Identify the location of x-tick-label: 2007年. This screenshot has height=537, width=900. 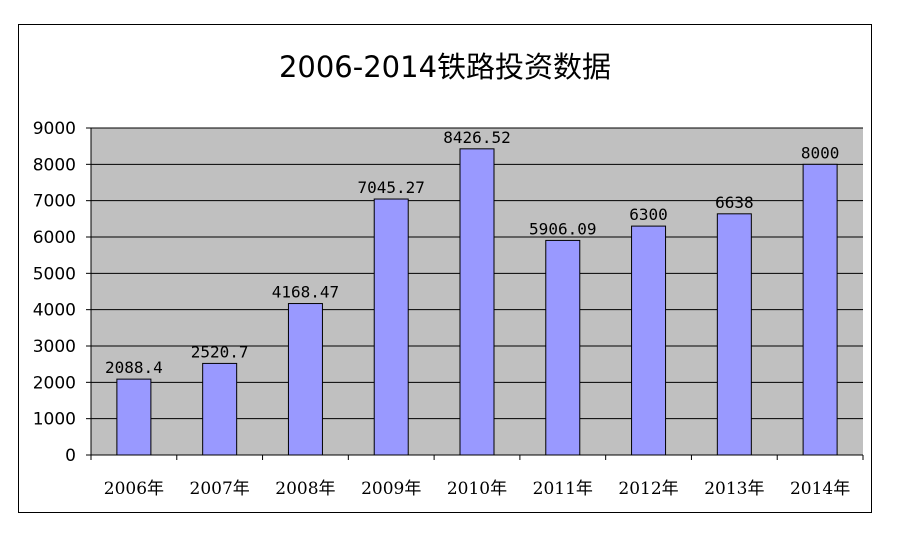
(220, 489).